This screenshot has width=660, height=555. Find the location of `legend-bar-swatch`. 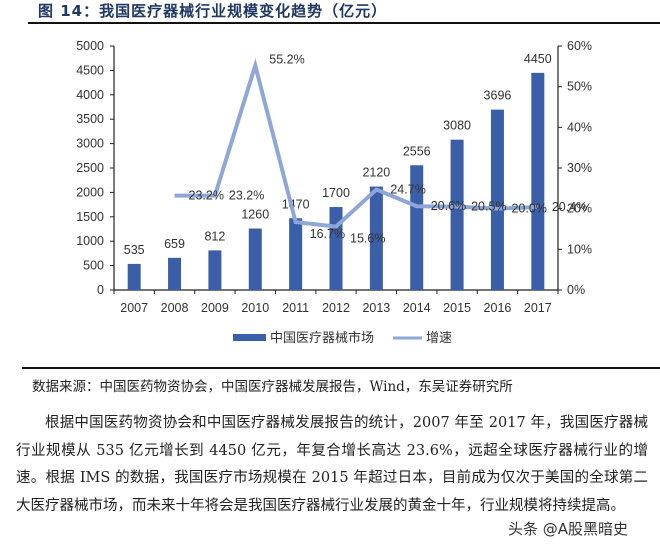

legend-bar-swatch is located at coordinates (249, 337).